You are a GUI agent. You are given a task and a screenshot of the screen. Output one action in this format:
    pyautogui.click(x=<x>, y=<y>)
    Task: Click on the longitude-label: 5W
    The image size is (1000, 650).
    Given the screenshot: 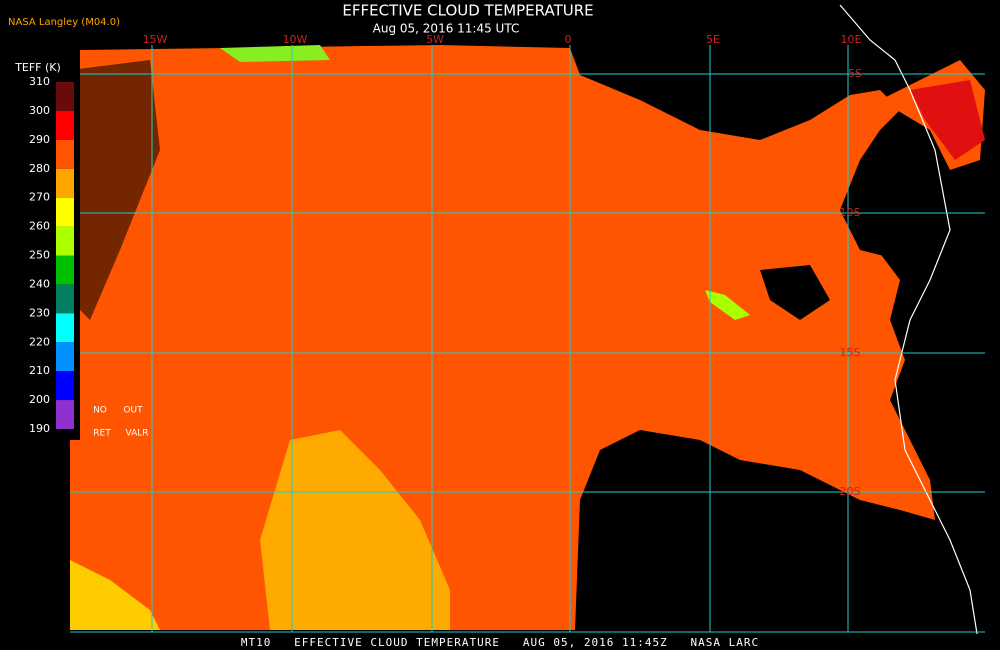 What is the action you would take?
    pyautogui.click(x=435, y=39)
    